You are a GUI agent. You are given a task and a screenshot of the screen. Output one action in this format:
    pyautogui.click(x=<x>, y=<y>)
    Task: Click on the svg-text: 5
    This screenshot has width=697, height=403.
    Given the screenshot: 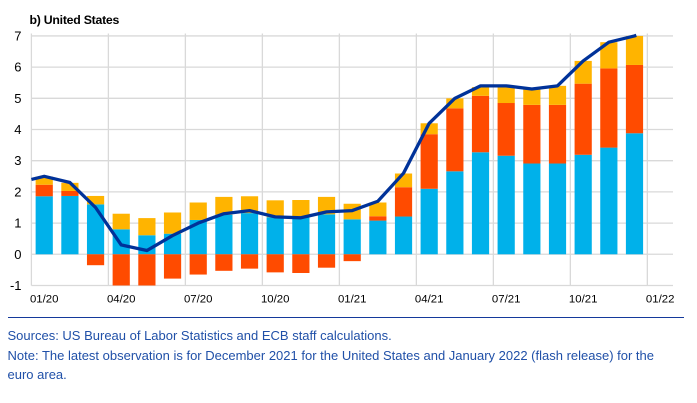 What is the action you would take?
    pyautogui.click(x=17, y=98)
    